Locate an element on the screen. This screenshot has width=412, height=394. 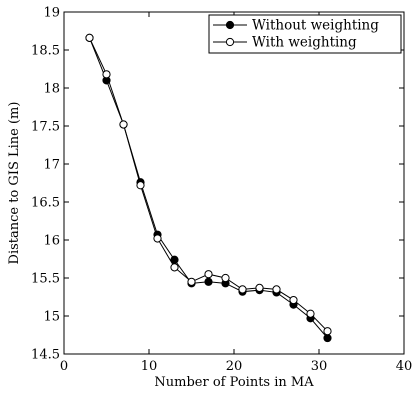
legend-marker-with-weighting is located at coordinates (230, 42).